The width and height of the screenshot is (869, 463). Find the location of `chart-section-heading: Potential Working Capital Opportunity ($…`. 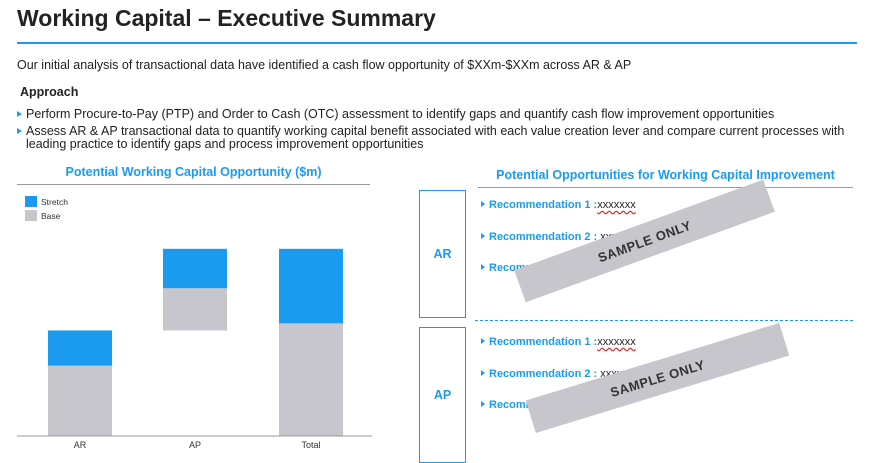

chart-section-heading: Potential Working Capital Opportunity ($… is located at coordinates (193, 172).